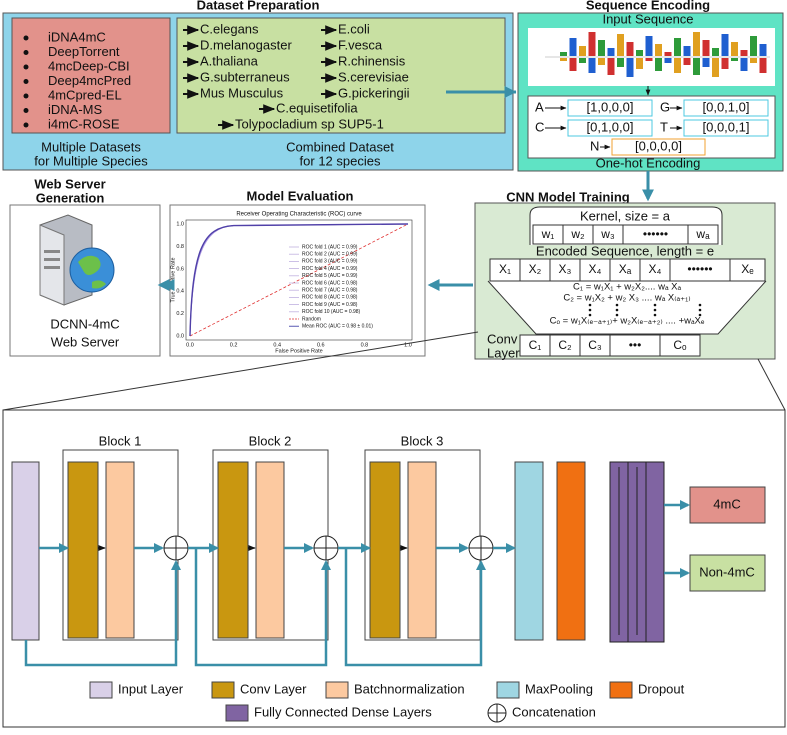  What do you see at coordinates (298, 351) in the screenshot?
I see `label: False Positive Rate` at bounding box center [298, 351].